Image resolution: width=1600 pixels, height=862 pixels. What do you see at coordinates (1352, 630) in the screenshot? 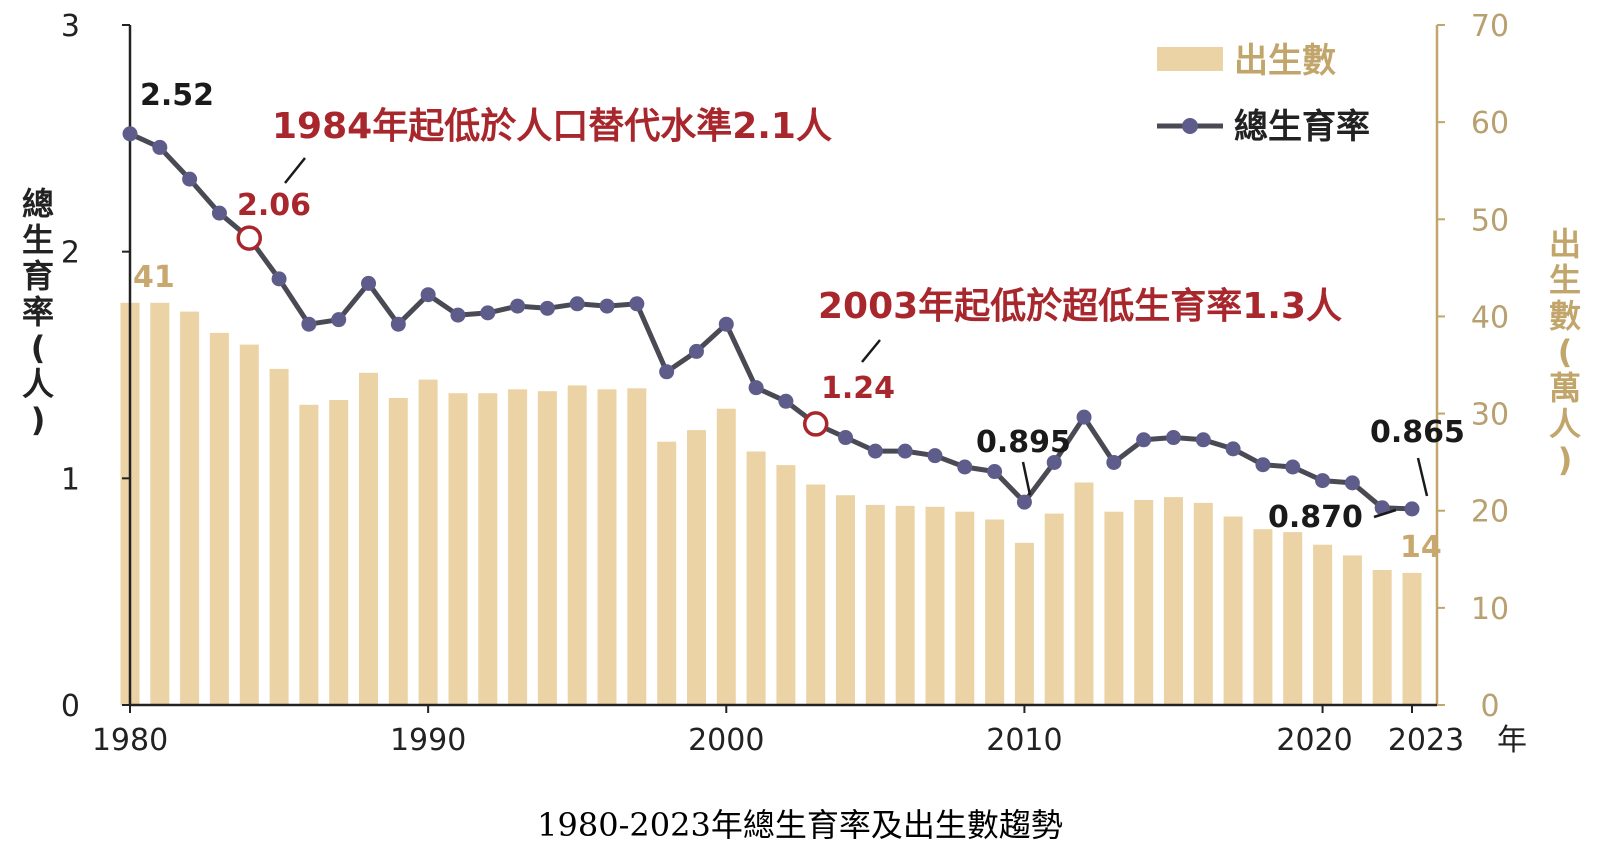
I see `bar-2021` at bounding box center [1352, 630].